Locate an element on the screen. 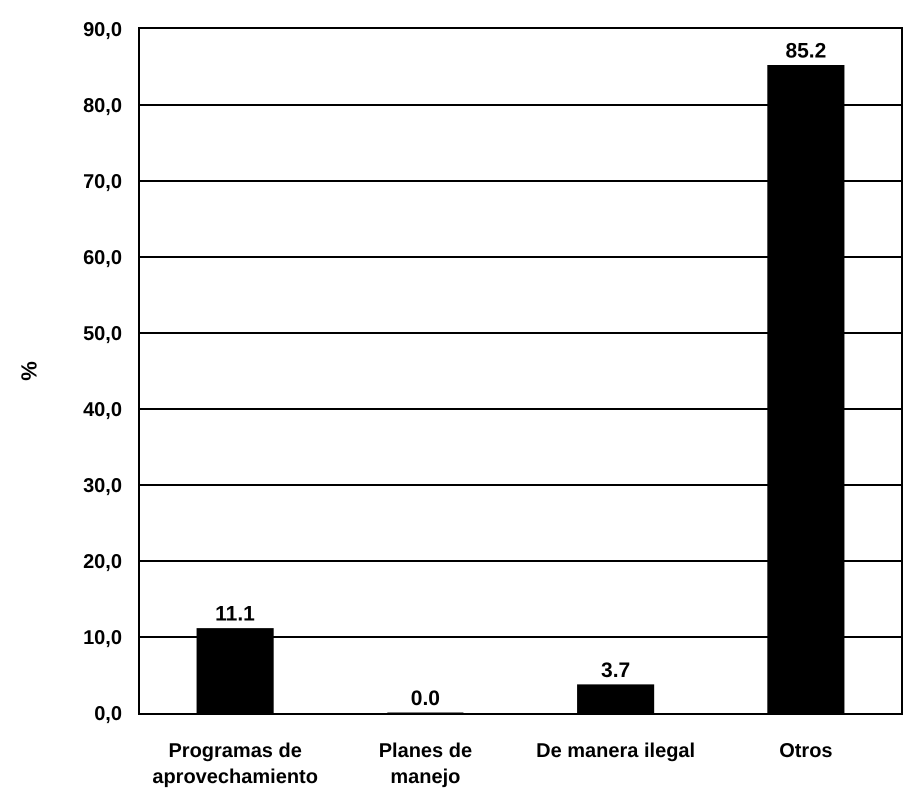  y-tick-label: 0,0 is located at coordinates (108, 714).